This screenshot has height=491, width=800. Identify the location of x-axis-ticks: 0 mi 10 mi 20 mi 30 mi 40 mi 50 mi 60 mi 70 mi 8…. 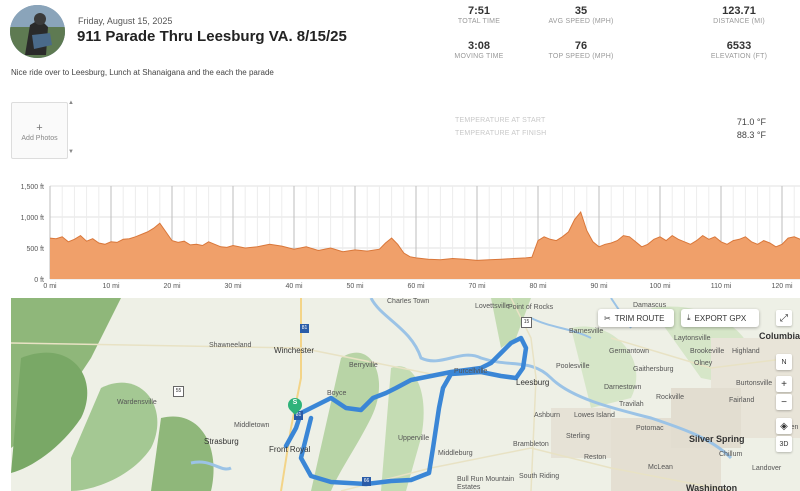
(418, 286).